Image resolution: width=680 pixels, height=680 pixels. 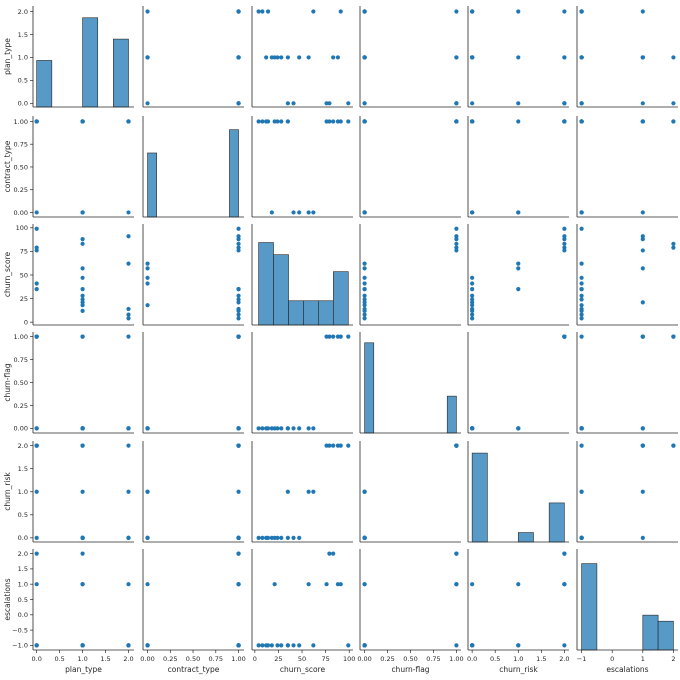 I want to click on y-tick-label: 1.5, so click(x=23, y=569).